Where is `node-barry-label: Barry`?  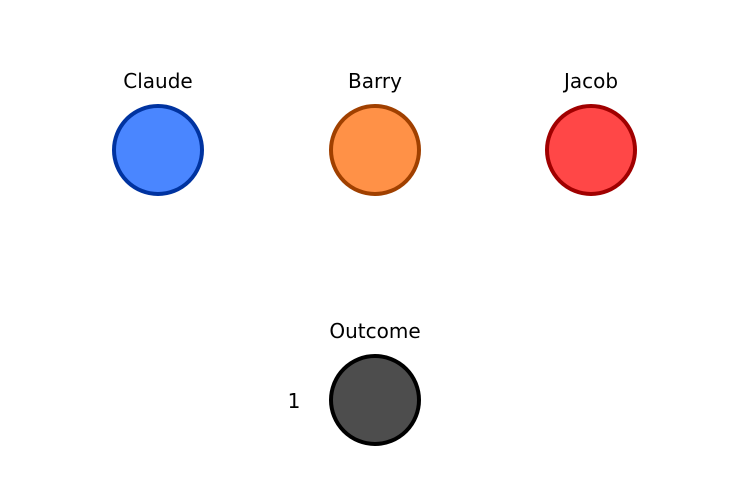
node-barry-label: Barry is located at coordinates (375, 81).